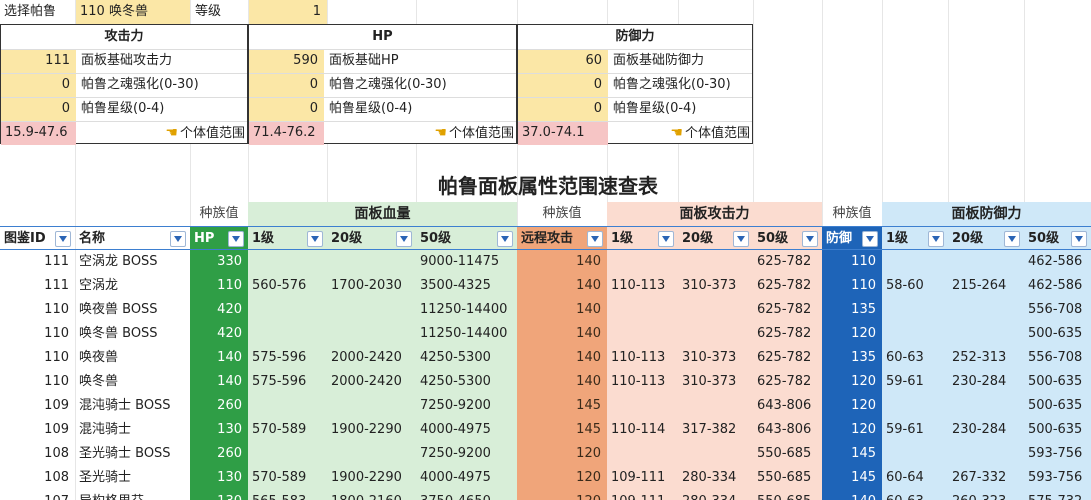  Describe the element at coordinates (839, 238) in the screenshot. I see `column-label: 防御` at that location.